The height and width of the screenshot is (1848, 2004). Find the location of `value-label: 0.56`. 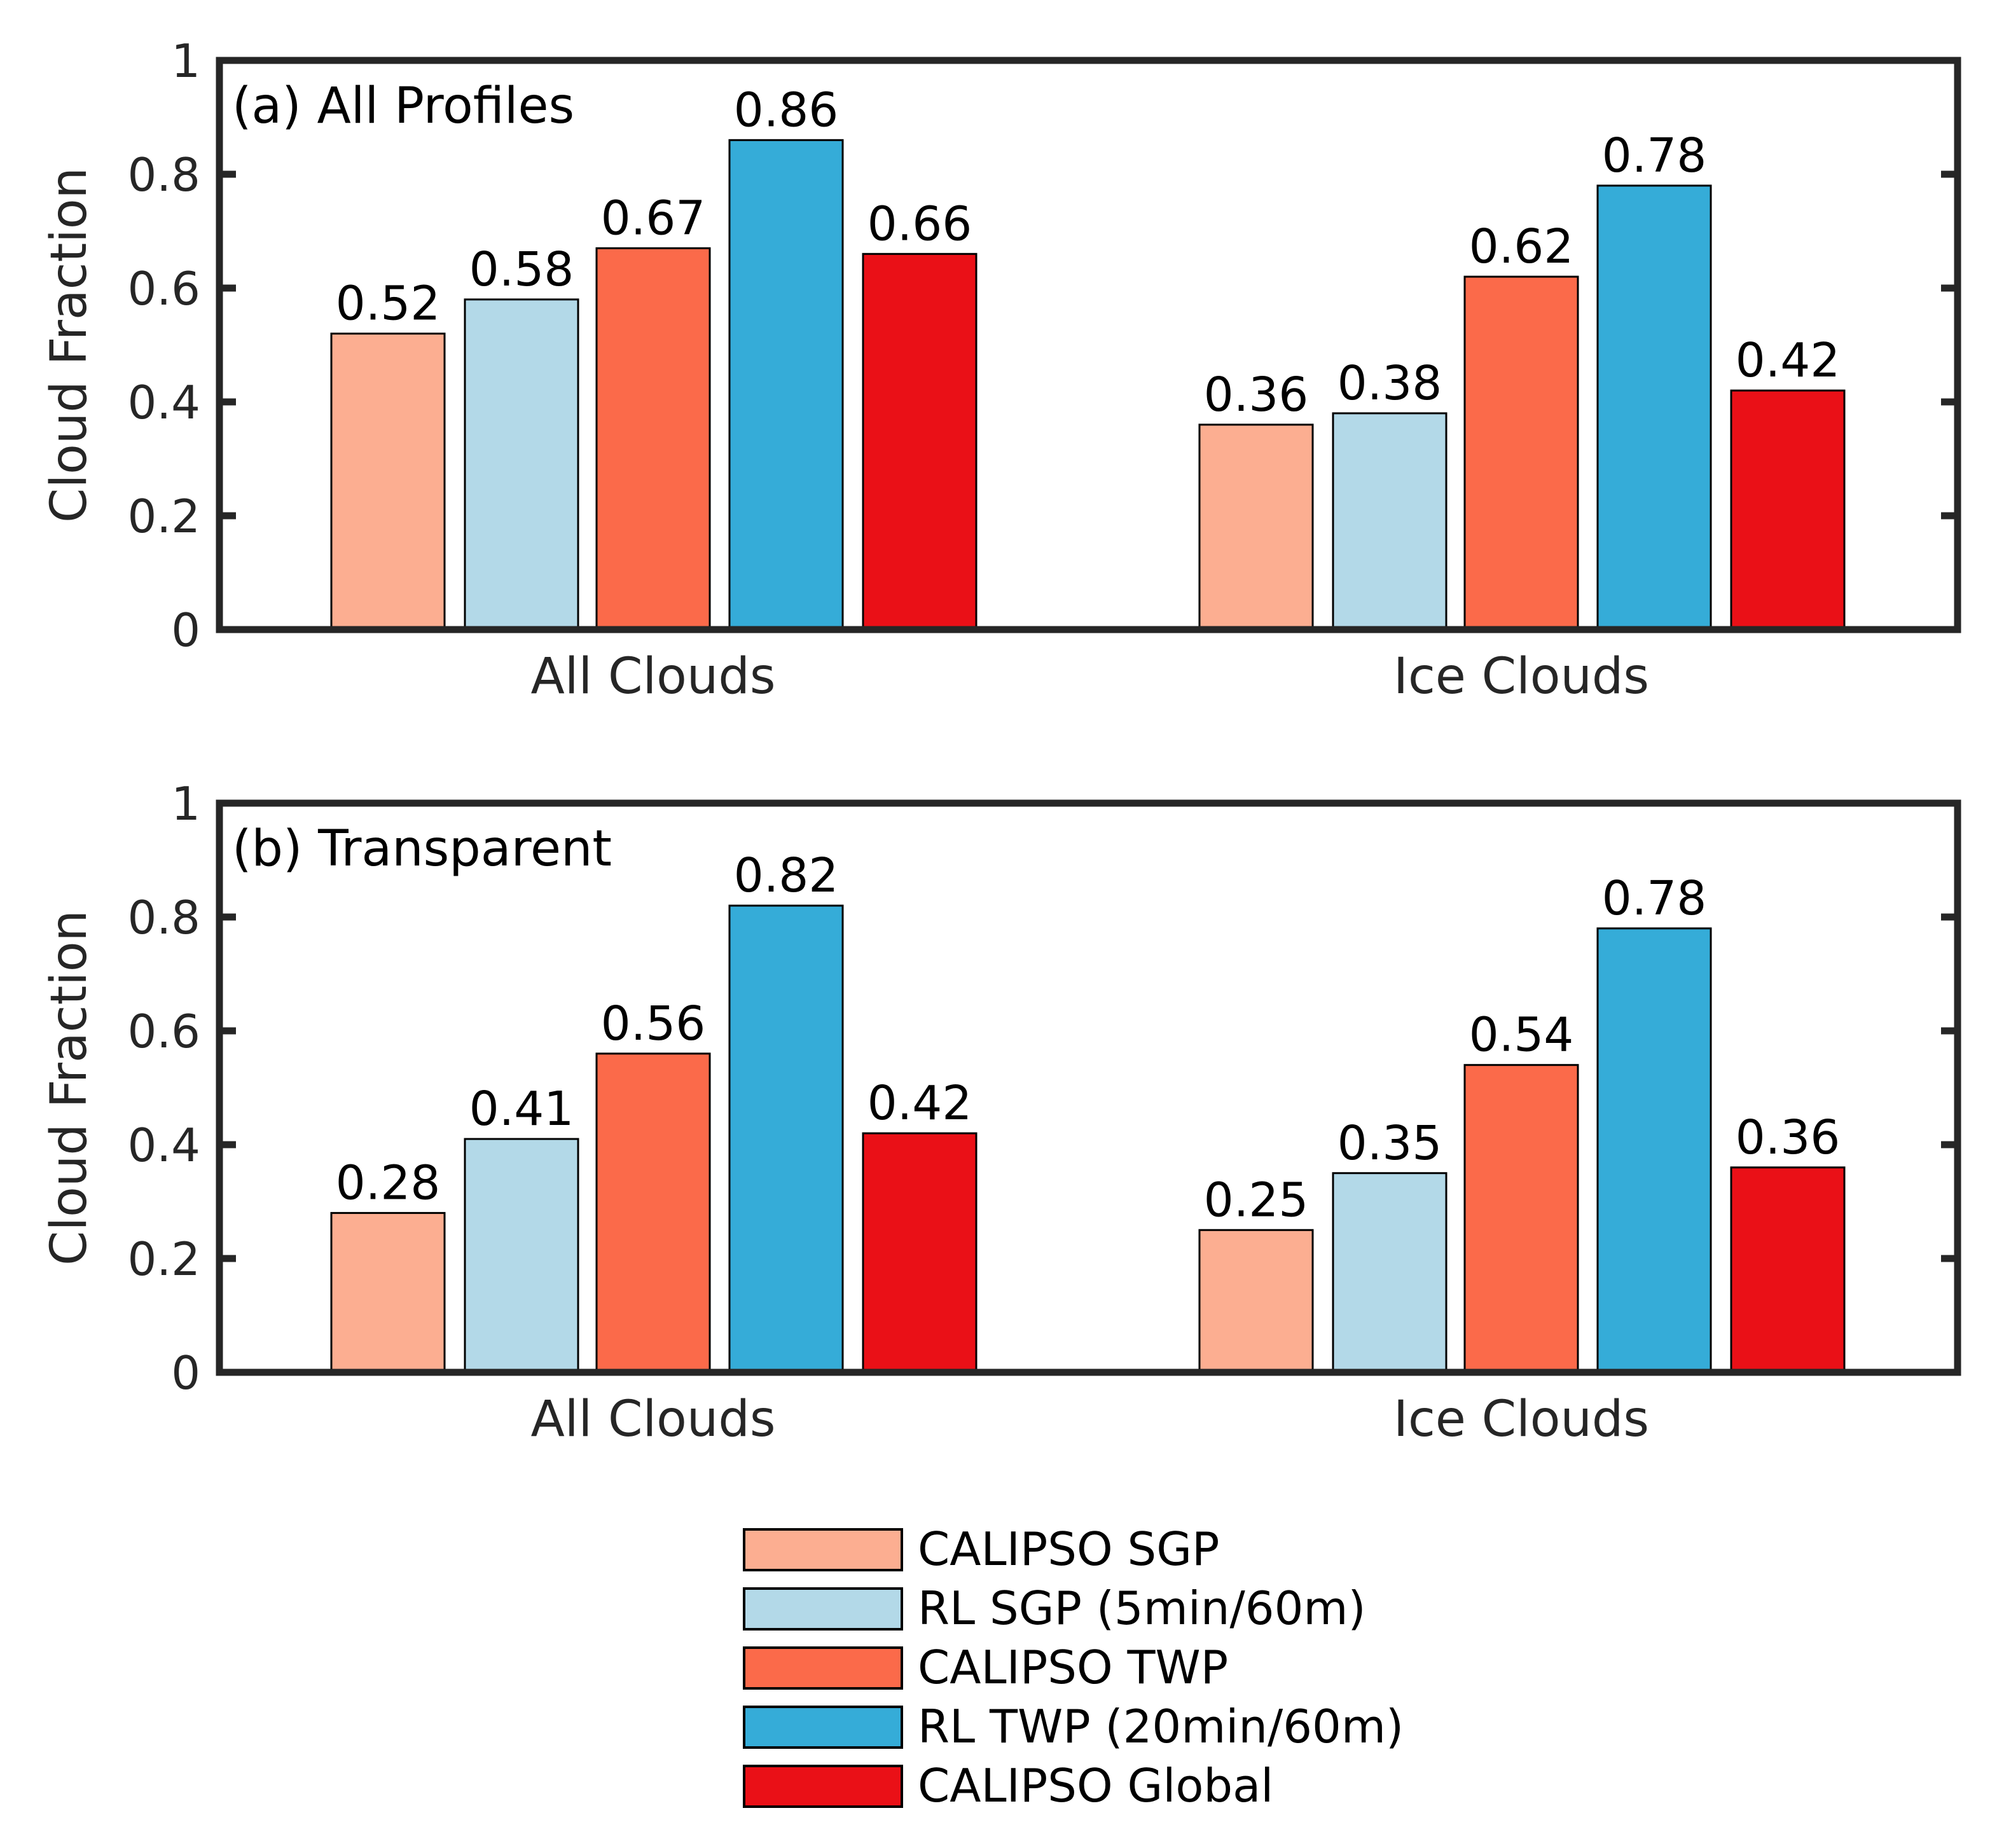

value-label: 0.56 is located at coordinates (653, 1023).